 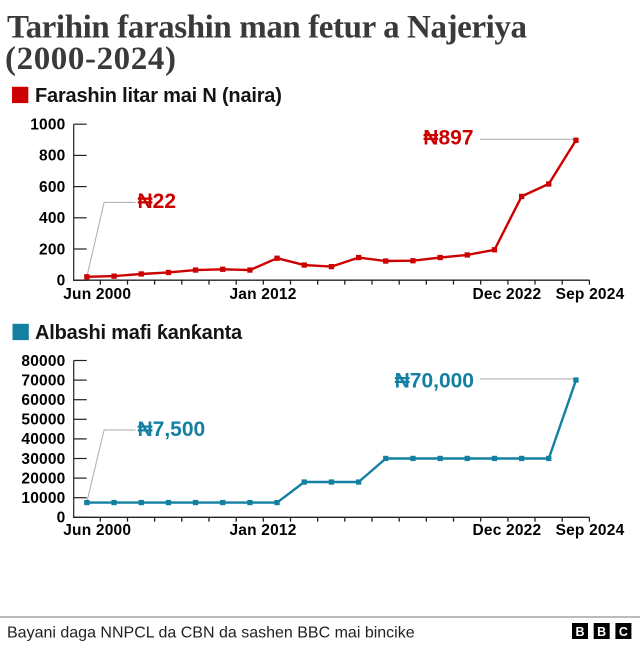 I want to click on svg-text: 400, so click(x=52, y=218).